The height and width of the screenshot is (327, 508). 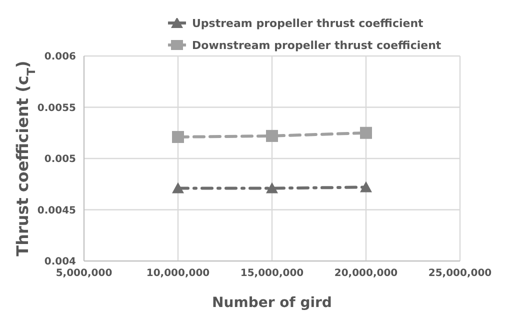 What do you see at coordinates (56, 210) in the screenshot?
I see `y-tick-label: 0.0045` at bounding box center [56, 210].